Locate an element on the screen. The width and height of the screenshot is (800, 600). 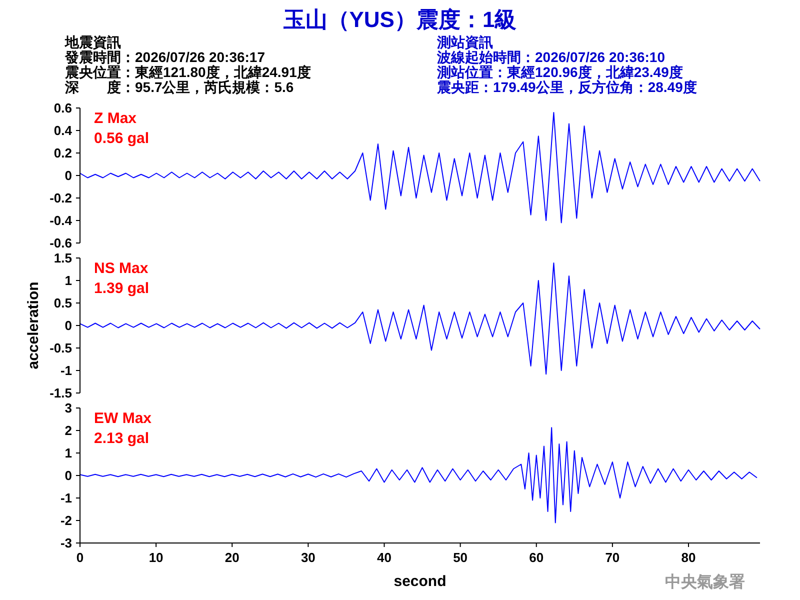
annotation: EW Max is located at coordinates (123, 418).